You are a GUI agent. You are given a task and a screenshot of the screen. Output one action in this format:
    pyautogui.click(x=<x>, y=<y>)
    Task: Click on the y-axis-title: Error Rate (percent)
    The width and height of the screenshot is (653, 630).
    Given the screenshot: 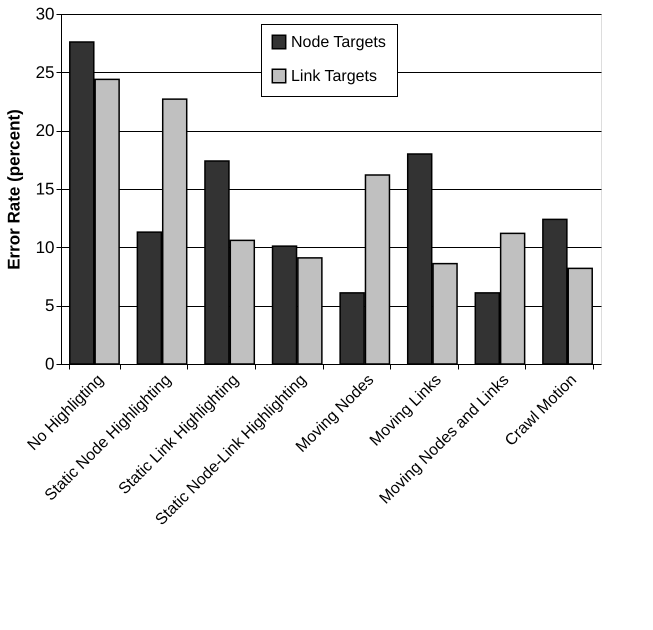 What is the action you would take?
    pyautogui.click(x=14, y=189)
    